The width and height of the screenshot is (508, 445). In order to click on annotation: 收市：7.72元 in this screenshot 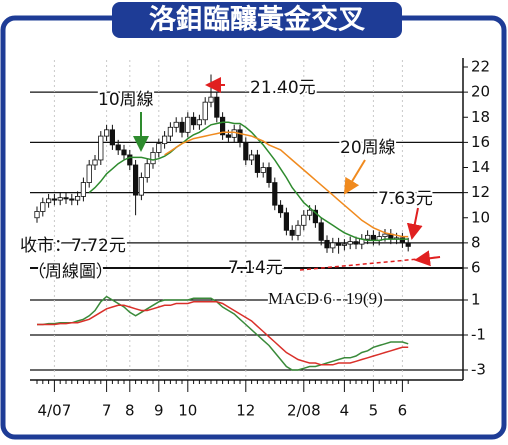, I will do `click(73, 246)`.